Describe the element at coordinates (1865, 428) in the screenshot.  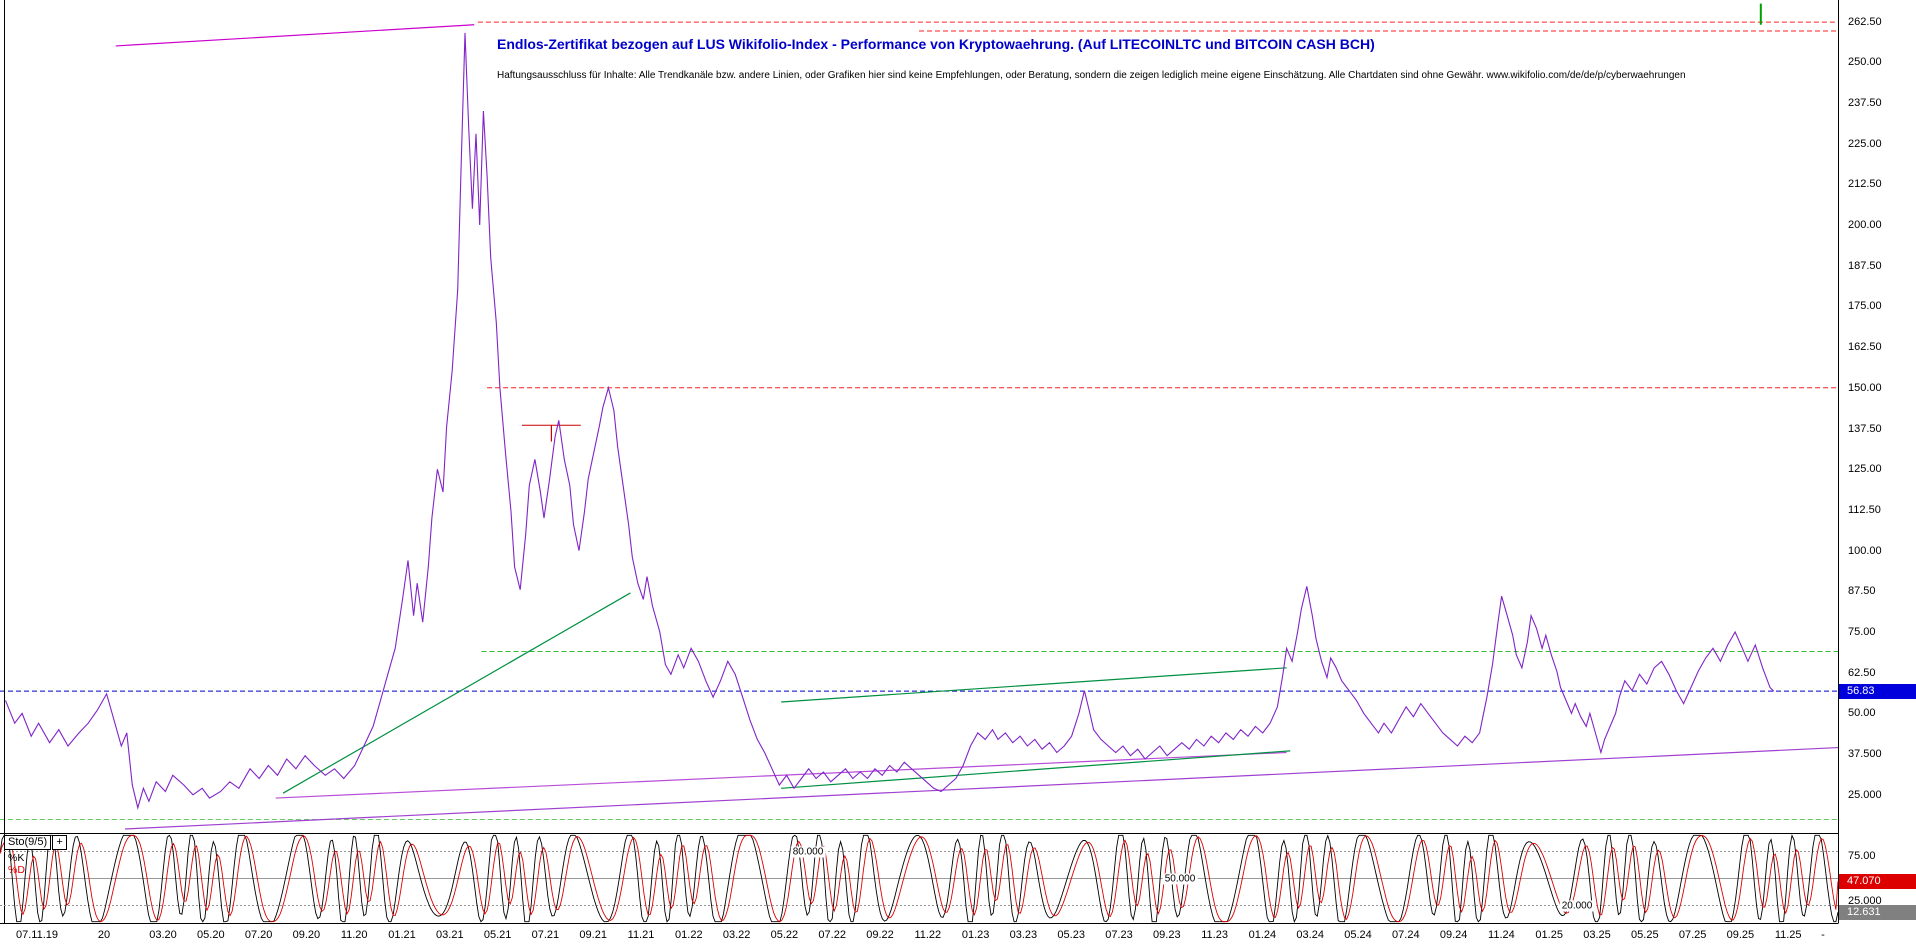
I see `y-axis-label: 137.50` at that location.